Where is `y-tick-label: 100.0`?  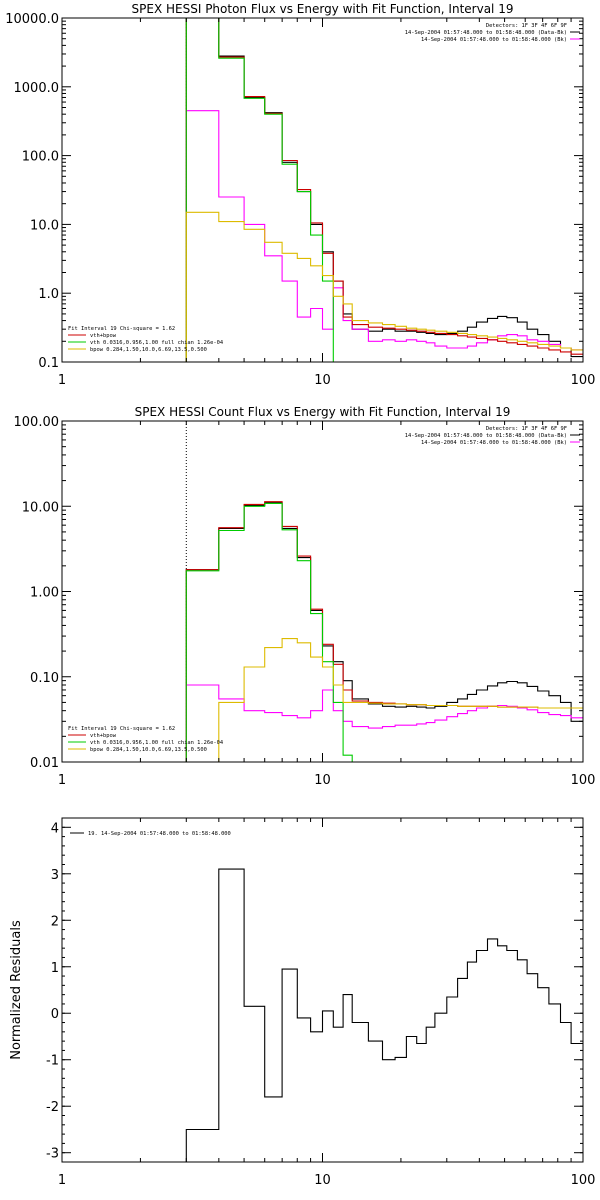 y-tick-label: 100.0 is located at coordinates (40, 157).